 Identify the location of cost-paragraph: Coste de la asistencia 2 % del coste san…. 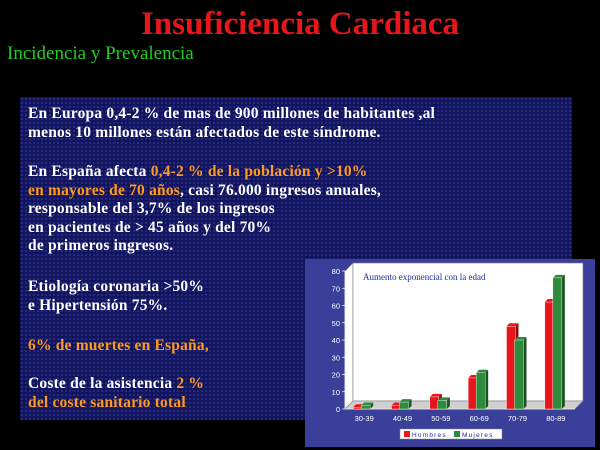
(116, 393).